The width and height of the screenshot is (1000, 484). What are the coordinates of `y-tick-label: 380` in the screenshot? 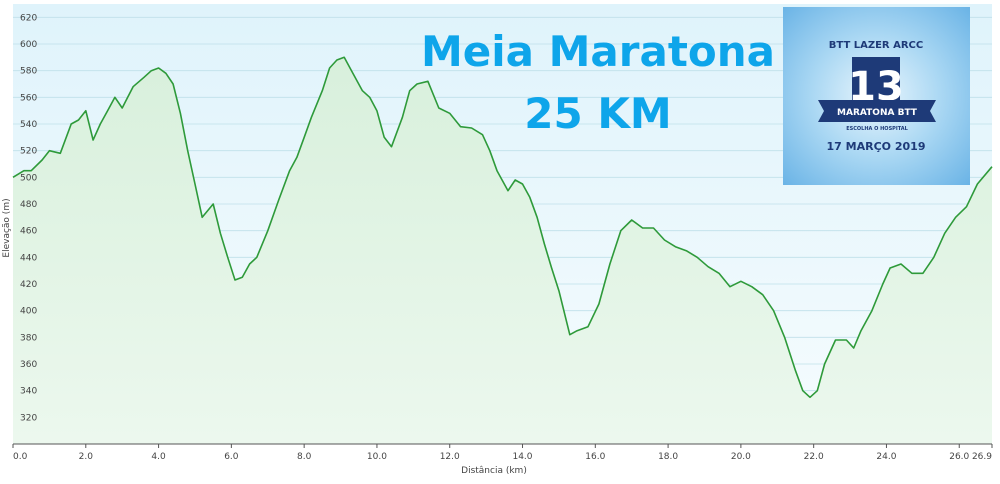 It's located at (28, 338).